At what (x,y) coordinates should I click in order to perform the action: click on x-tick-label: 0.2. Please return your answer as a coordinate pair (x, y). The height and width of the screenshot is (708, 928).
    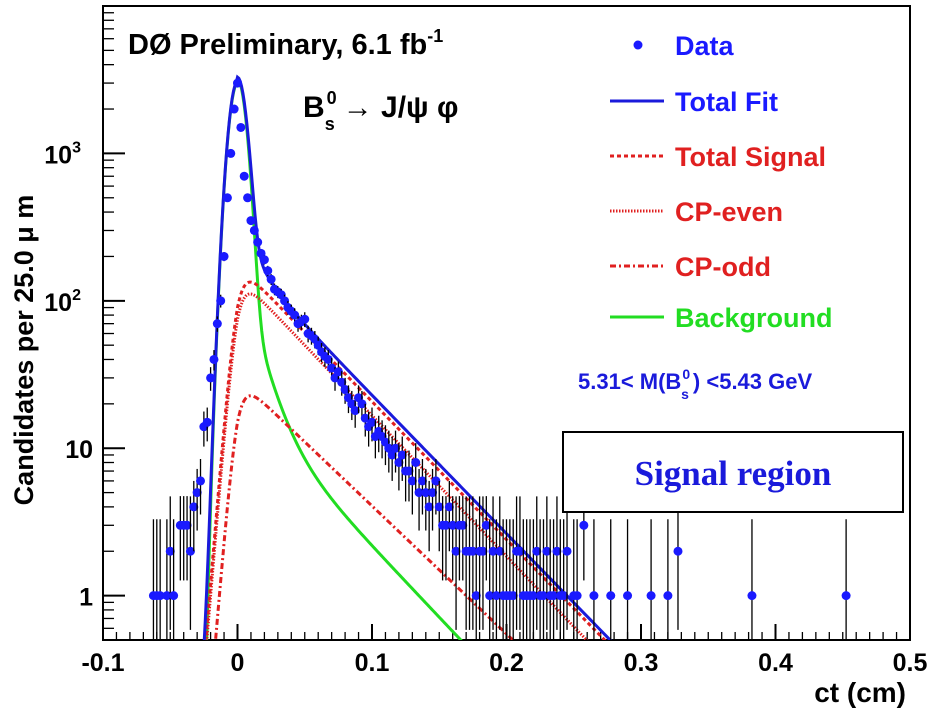
    Looking at the image, I should click on (506, 663).